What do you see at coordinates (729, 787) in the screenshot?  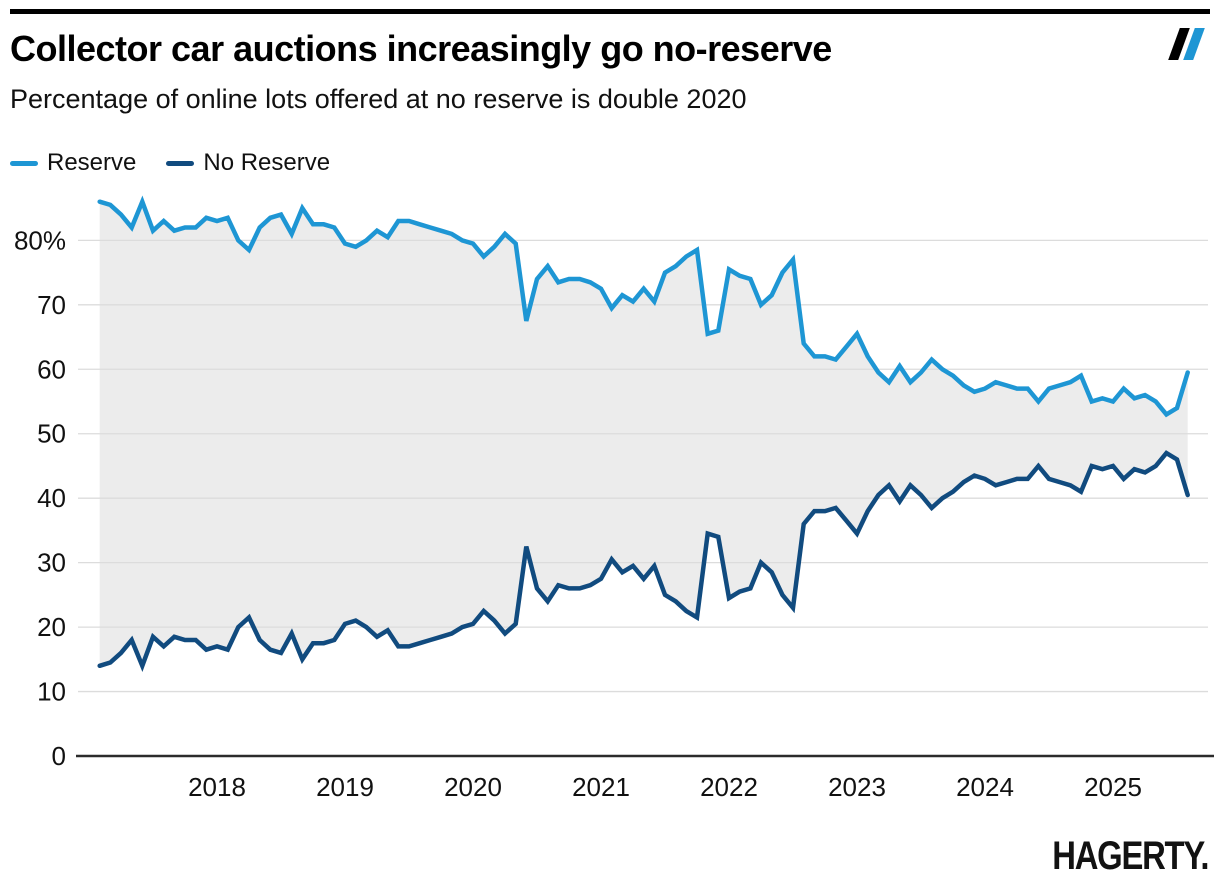 I see `svg-text: 2022` at bounding box center [729, 787].